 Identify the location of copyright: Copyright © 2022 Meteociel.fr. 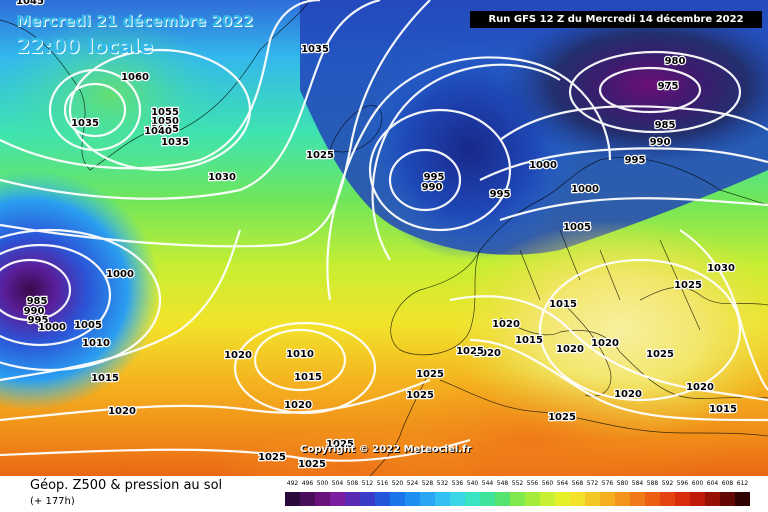
(386, 449).